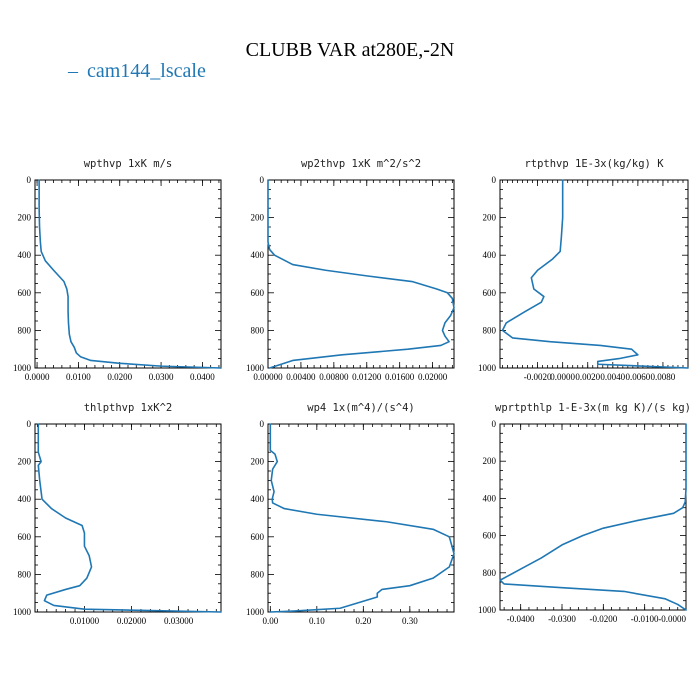 The image size is (700, 700). What do you see at coordinates (587, 377) in the screenshot?
I see `x-tick-label: 0.0020` at bounding box center [587, 377].